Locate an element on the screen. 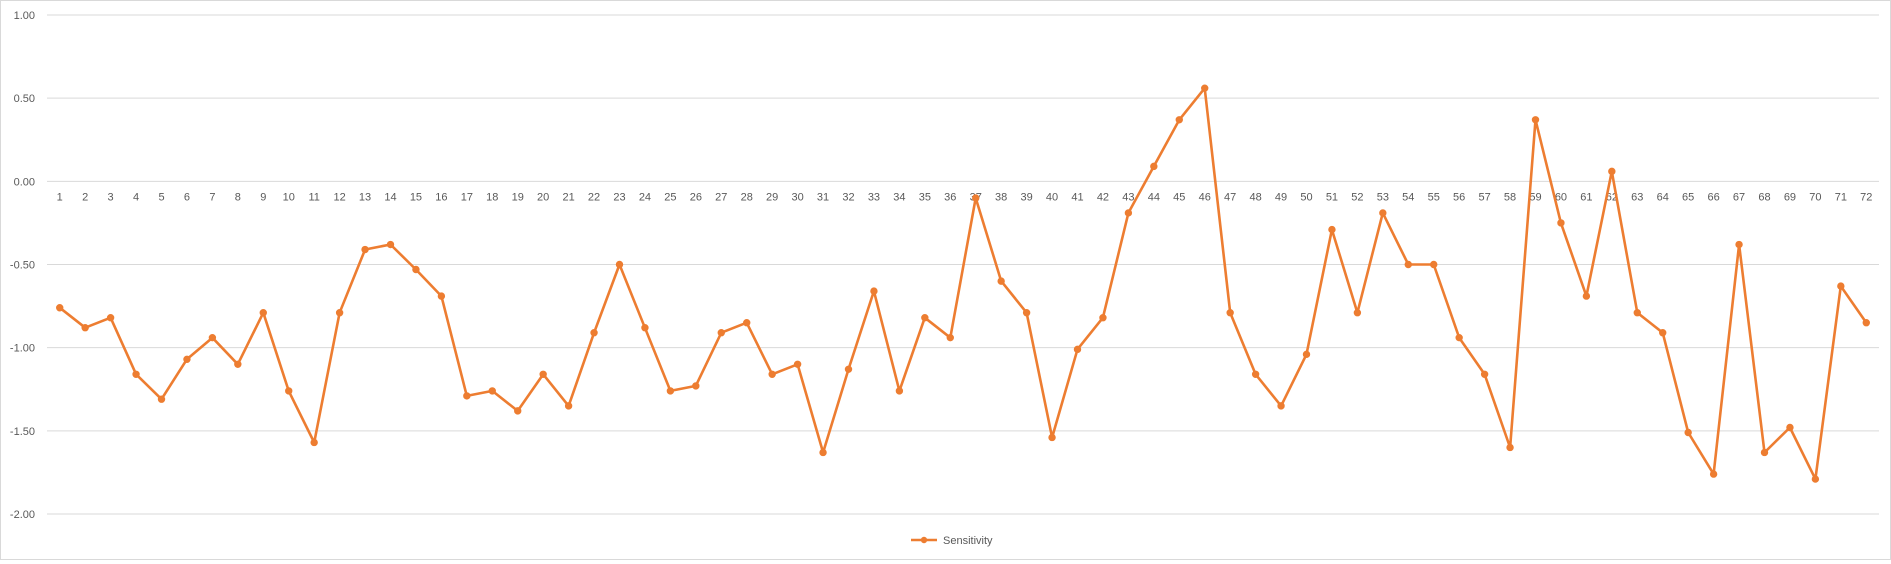 This screenshot has width=1891, height=564. x-tick-label: 48 is located at coordinates (1255, 197).